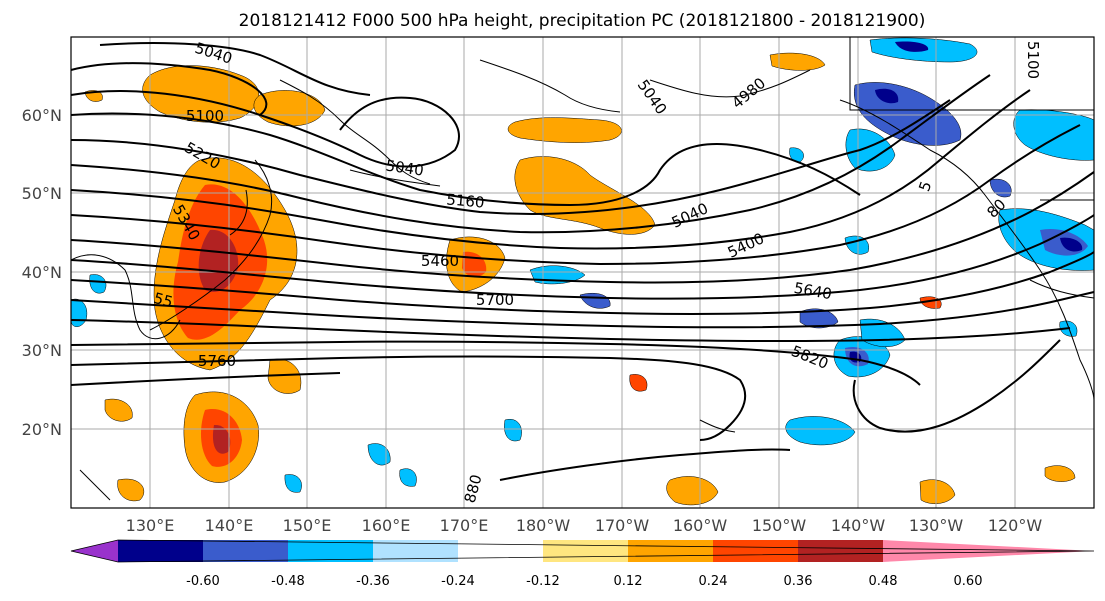  What do you see at coordinates (968, 581) in the screenshot?
I see `colorbar-tick: 0.60` at bounding box center [968, 581].